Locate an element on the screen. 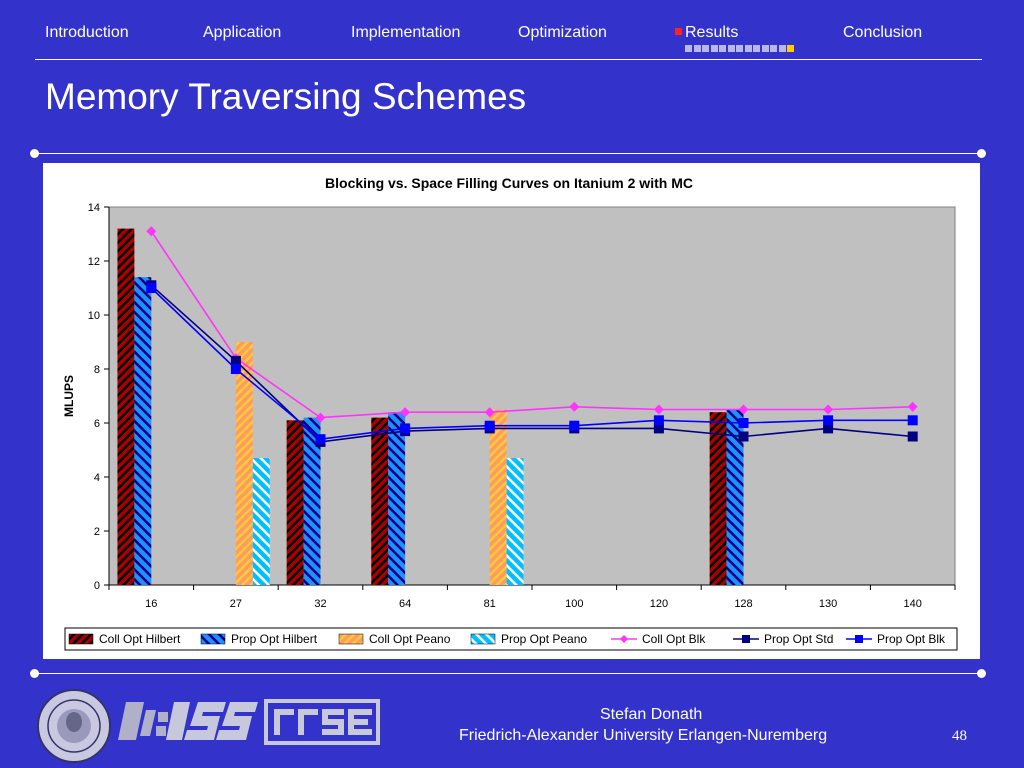  upper-rule is located at coordinates (508, 153).